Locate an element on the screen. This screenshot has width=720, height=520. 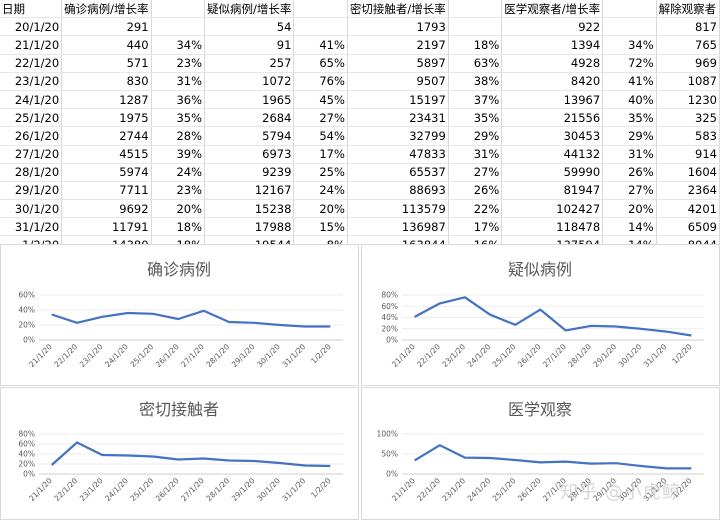
y-tick-label: 60% is located at coordinates (26, 444).